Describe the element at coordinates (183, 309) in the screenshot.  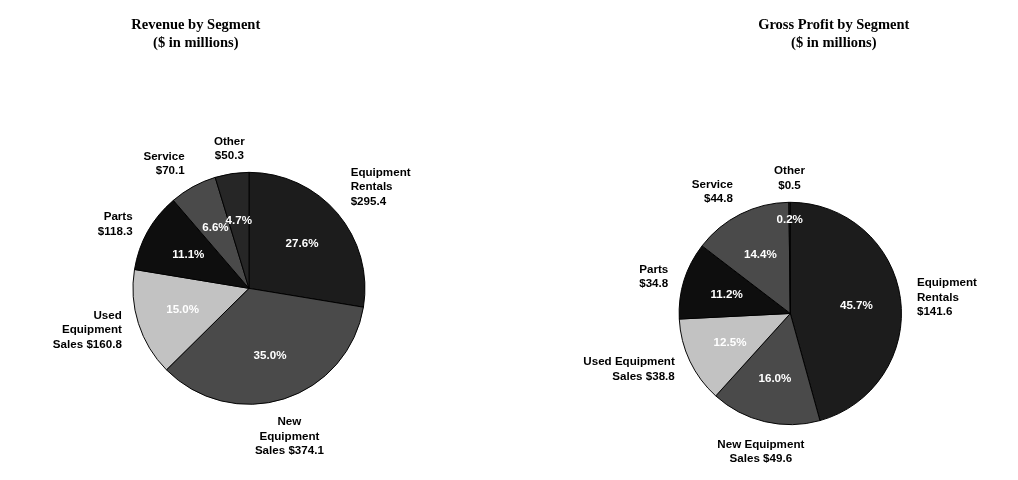
I see `data-label: 15.0%` at that location.